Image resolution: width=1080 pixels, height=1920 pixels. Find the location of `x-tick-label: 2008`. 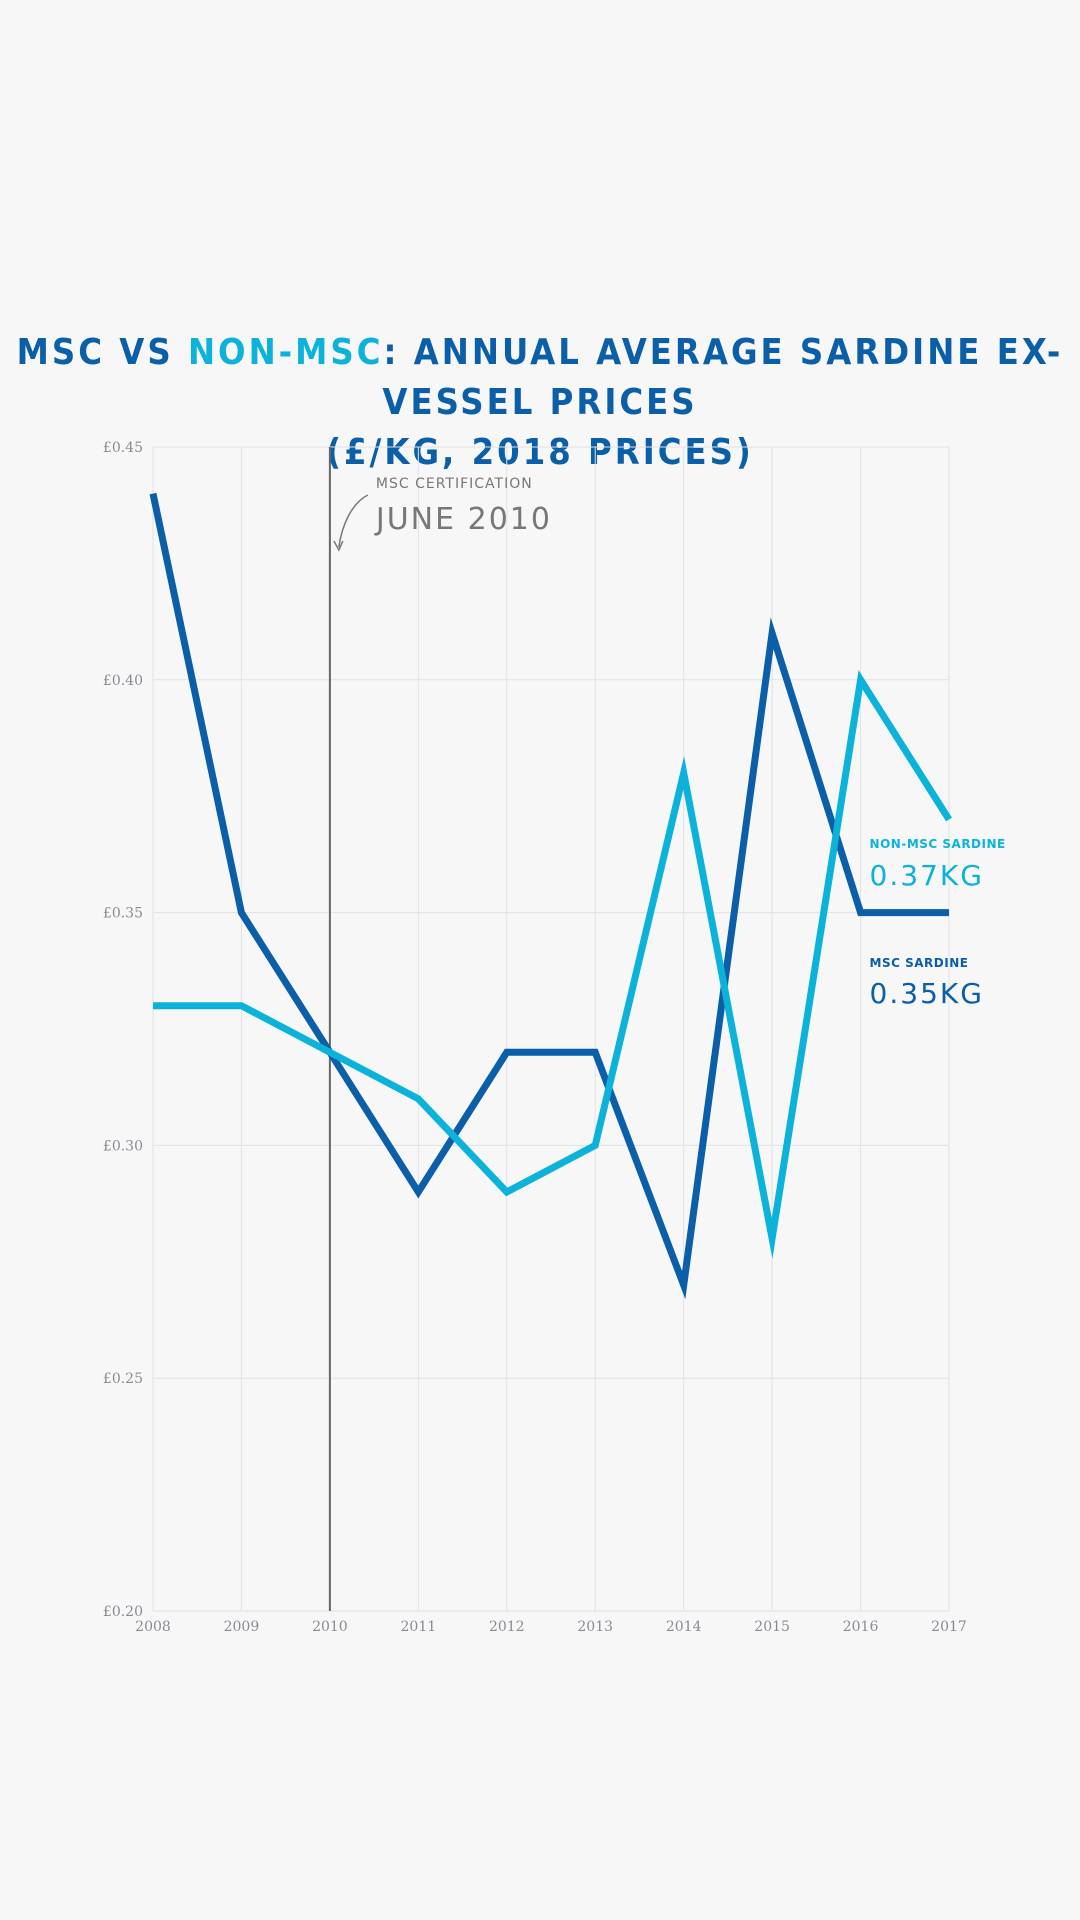

x-tick-label: 2008 is located at coordinates (153, 1627).